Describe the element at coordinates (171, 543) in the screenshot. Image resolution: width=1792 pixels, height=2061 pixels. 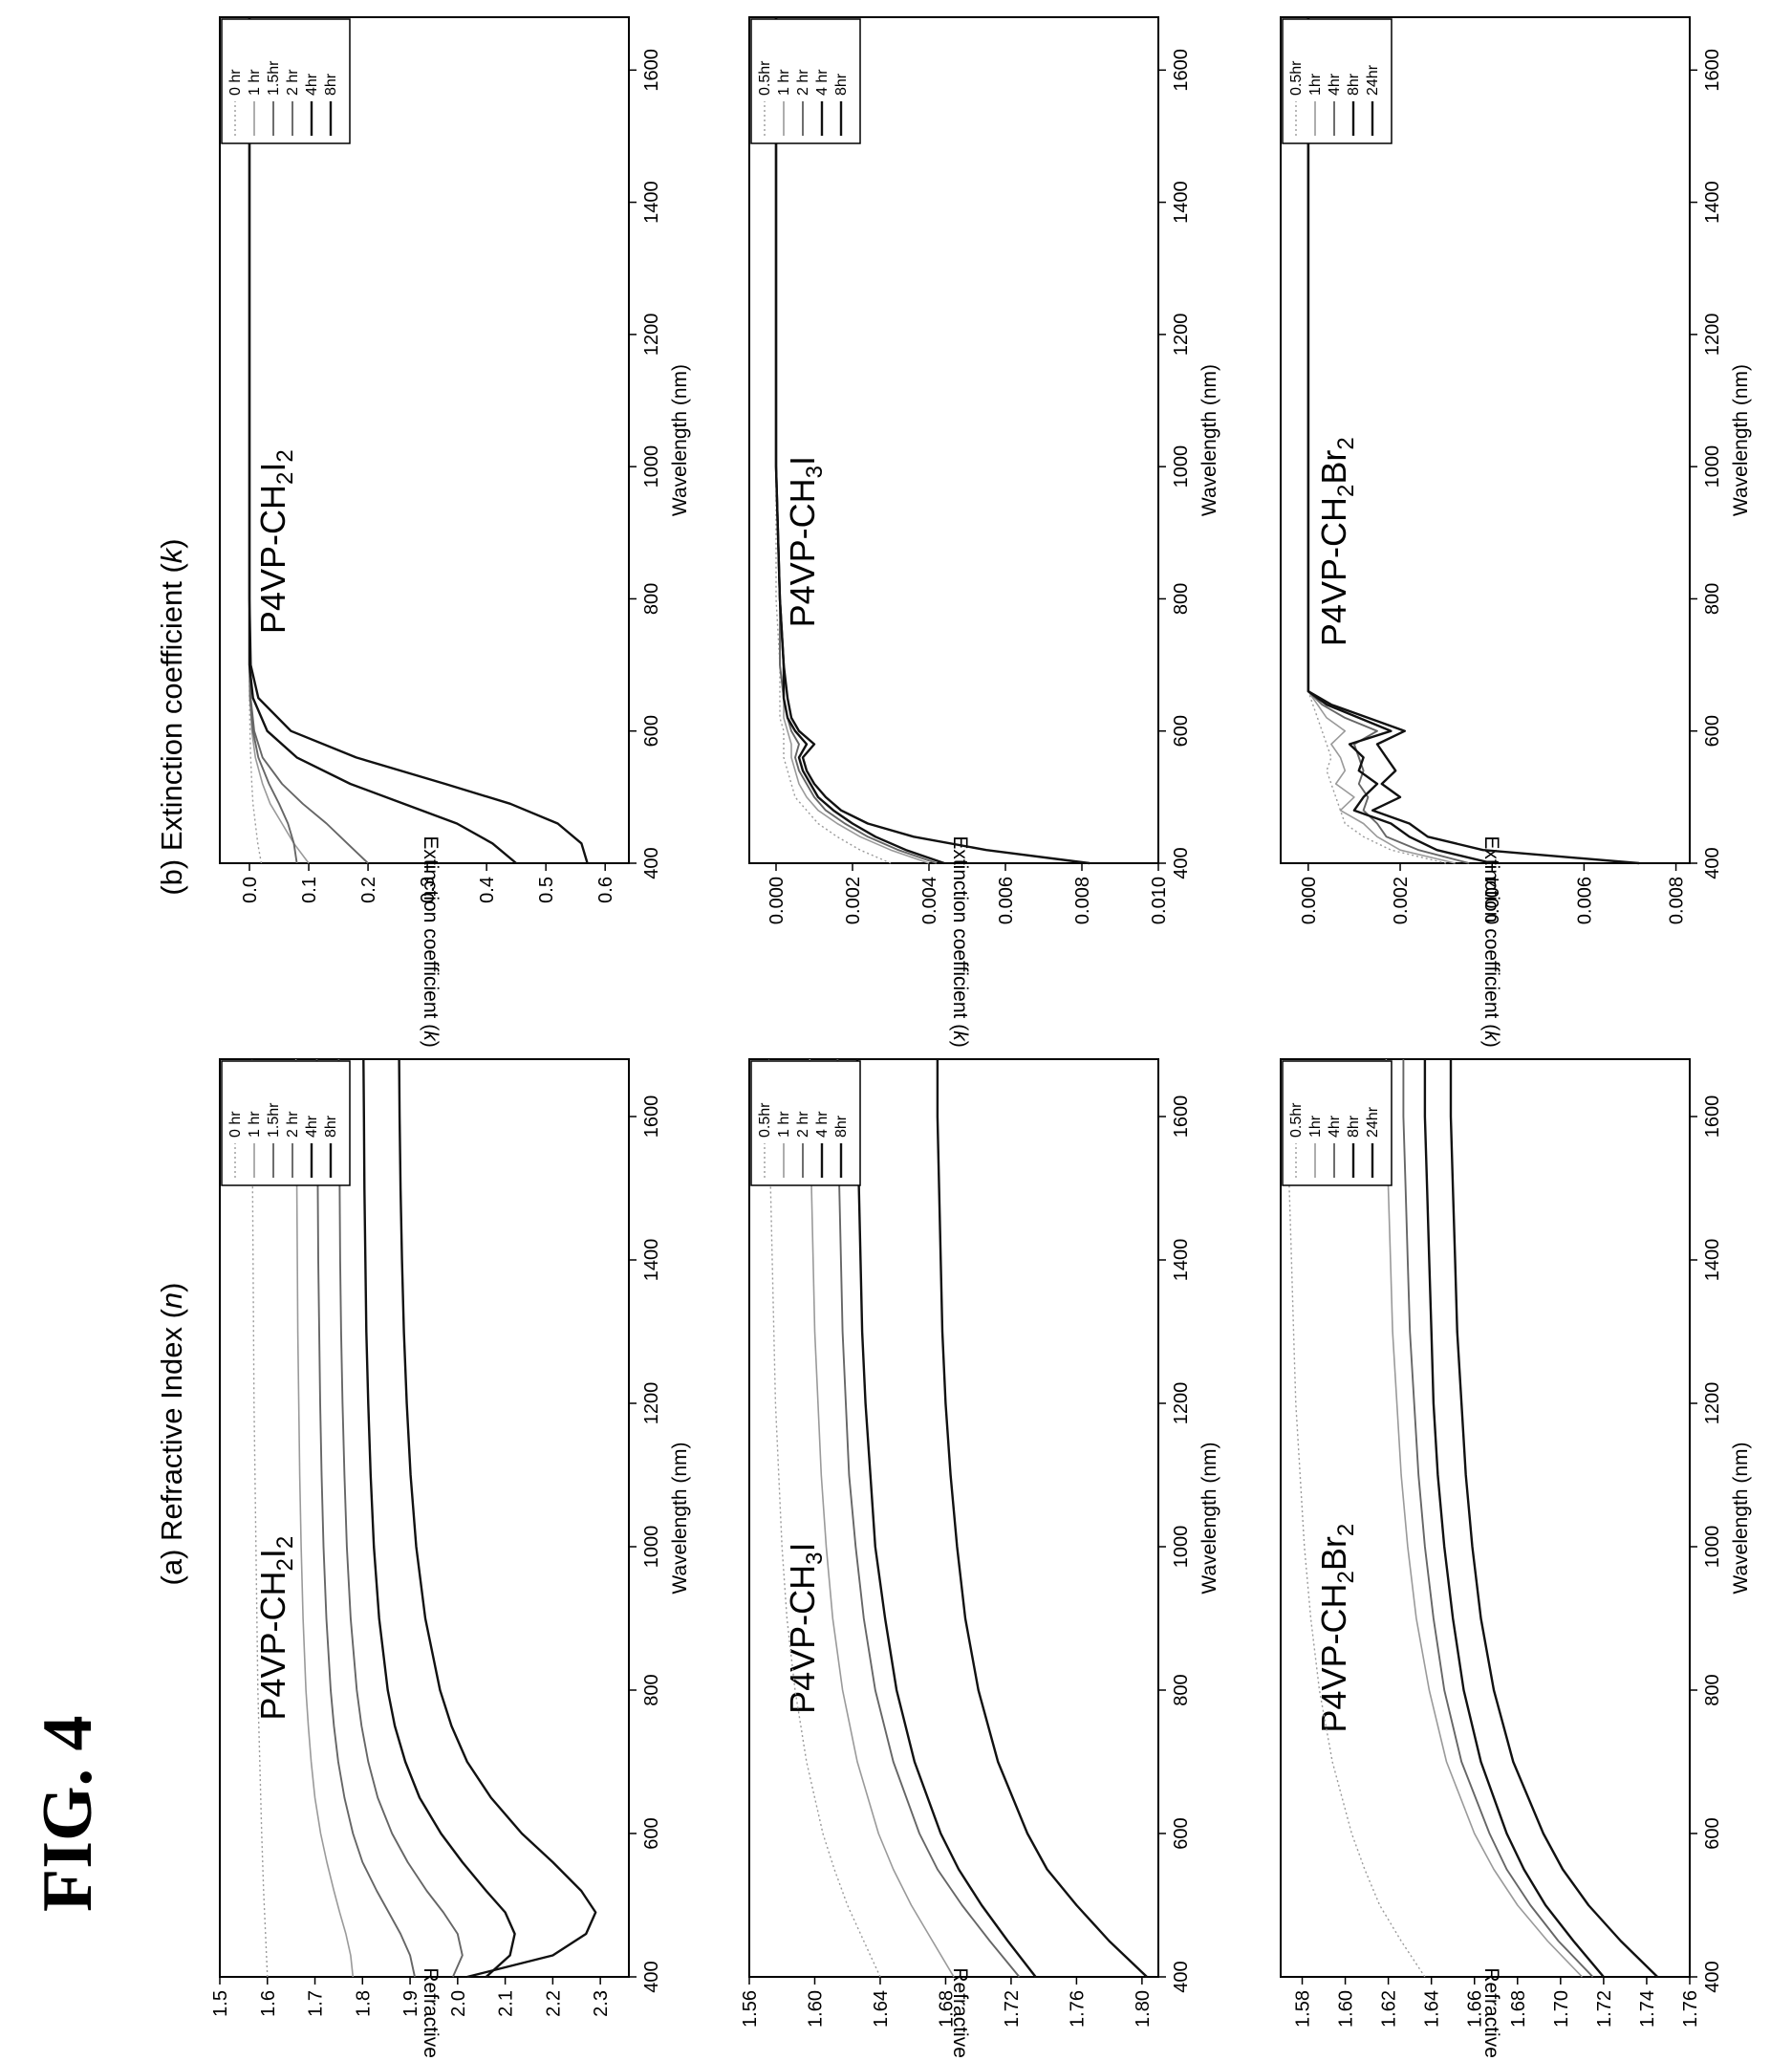
I see `column-title-b-close: )` at that location.